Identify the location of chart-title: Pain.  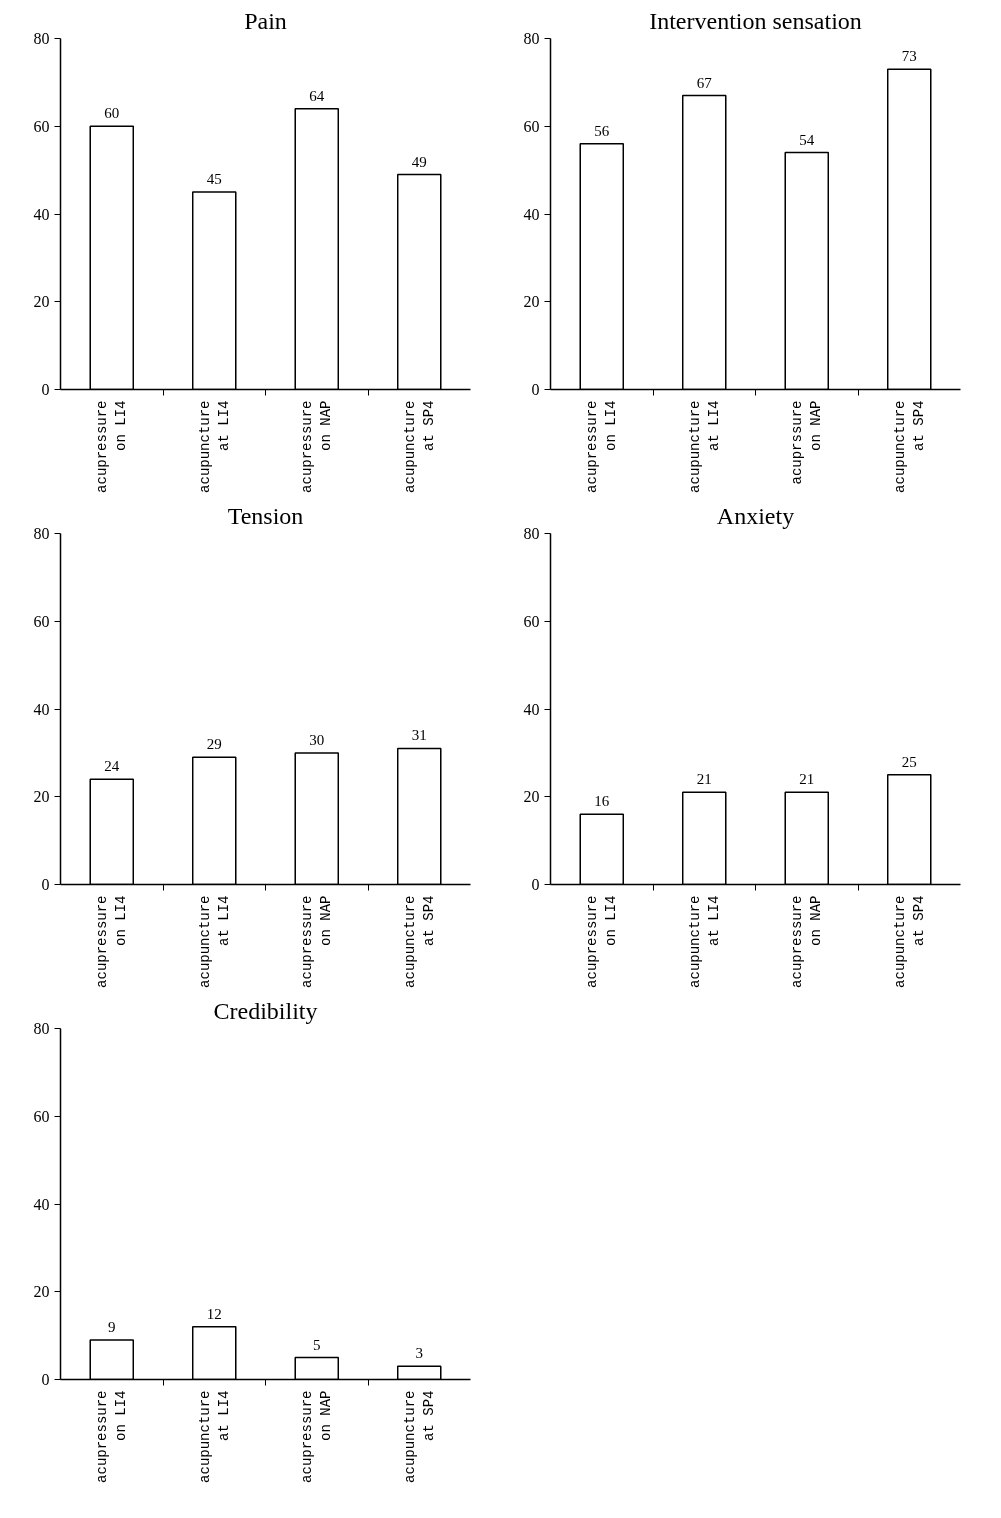
(265, 20).